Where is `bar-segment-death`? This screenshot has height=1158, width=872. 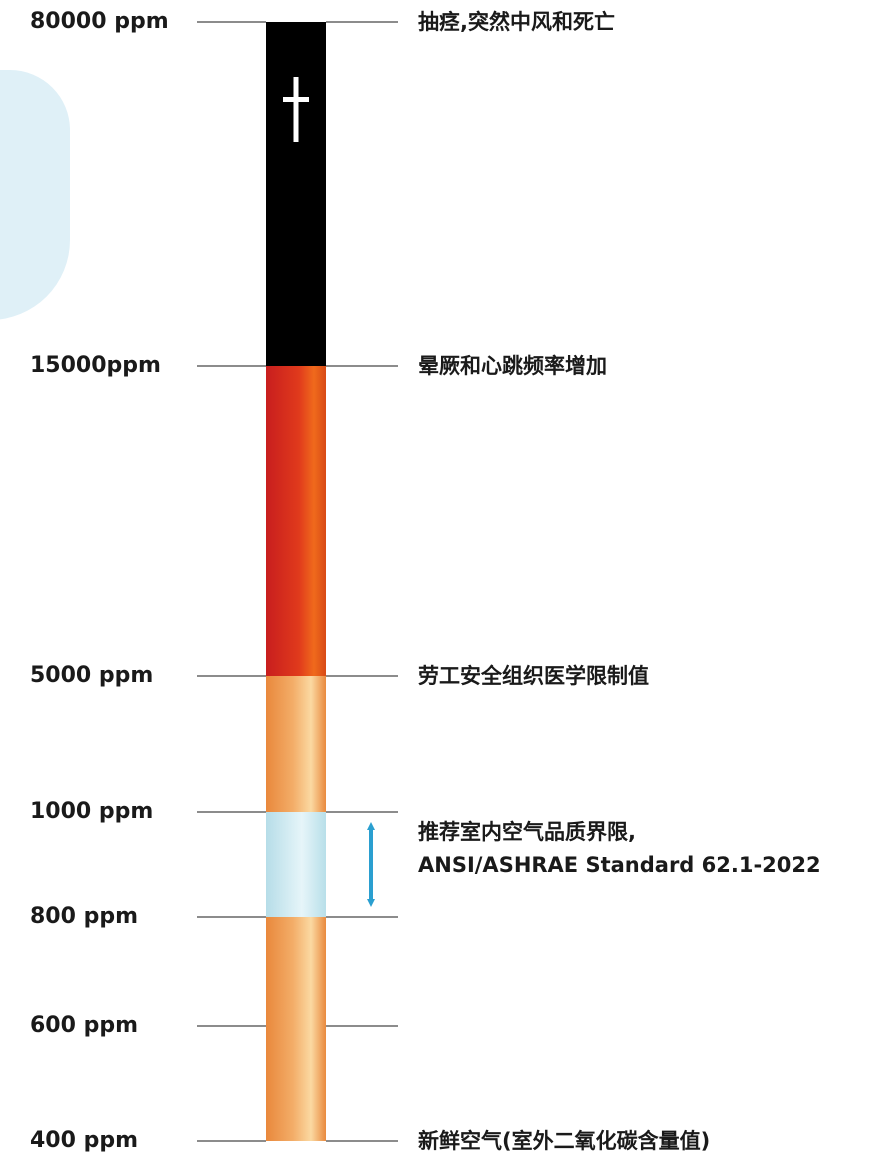 bar-segment-death is located at coordinates (296, 194).